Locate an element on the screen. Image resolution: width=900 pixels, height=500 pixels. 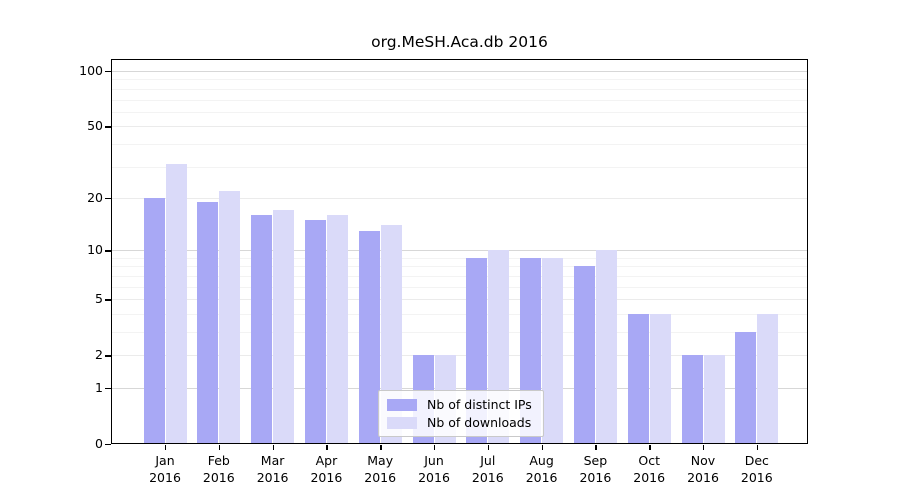
x-tick-nov is located at coordinates (704, 447).